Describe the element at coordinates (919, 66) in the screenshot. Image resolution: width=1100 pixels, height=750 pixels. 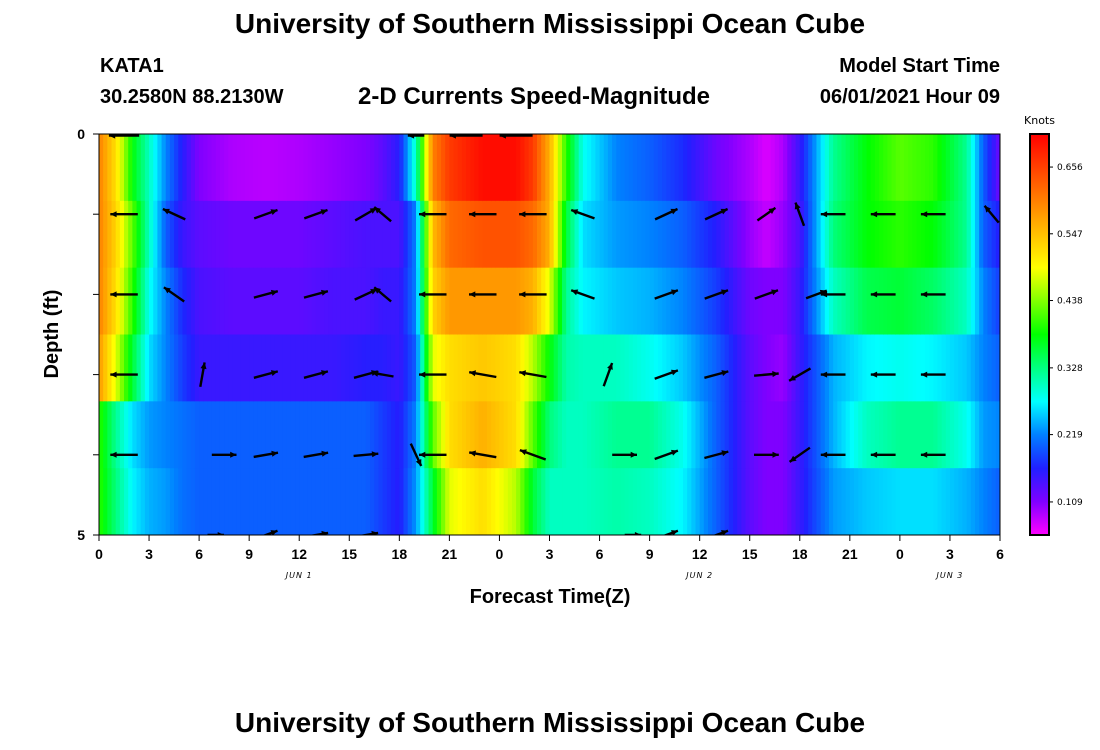
I see `model-start-label: Model Start Time` at that location.